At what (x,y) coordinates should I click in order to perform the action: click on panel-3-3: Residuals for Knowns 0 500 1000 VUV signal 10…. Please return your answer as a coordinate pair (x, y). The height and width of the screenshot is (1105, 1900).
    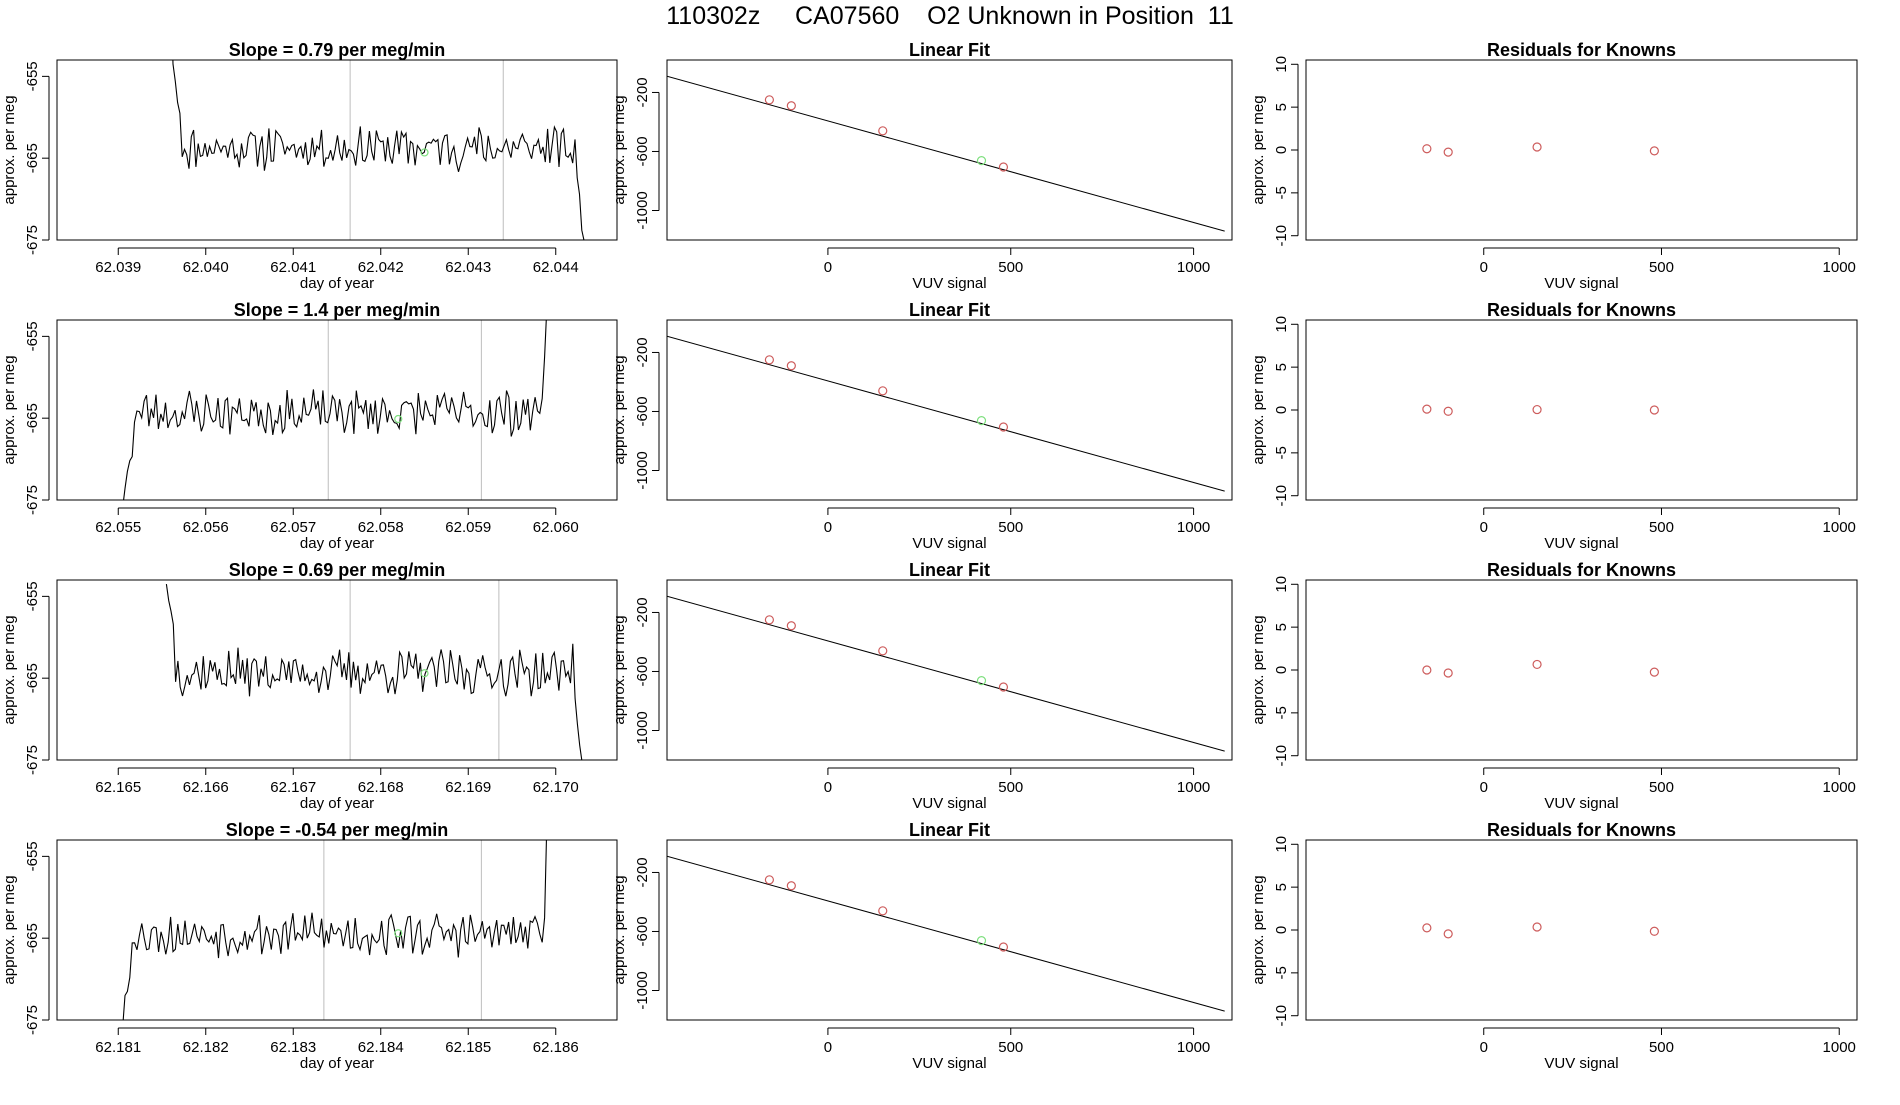
    Looking at the image, I should click on (1554, 686).